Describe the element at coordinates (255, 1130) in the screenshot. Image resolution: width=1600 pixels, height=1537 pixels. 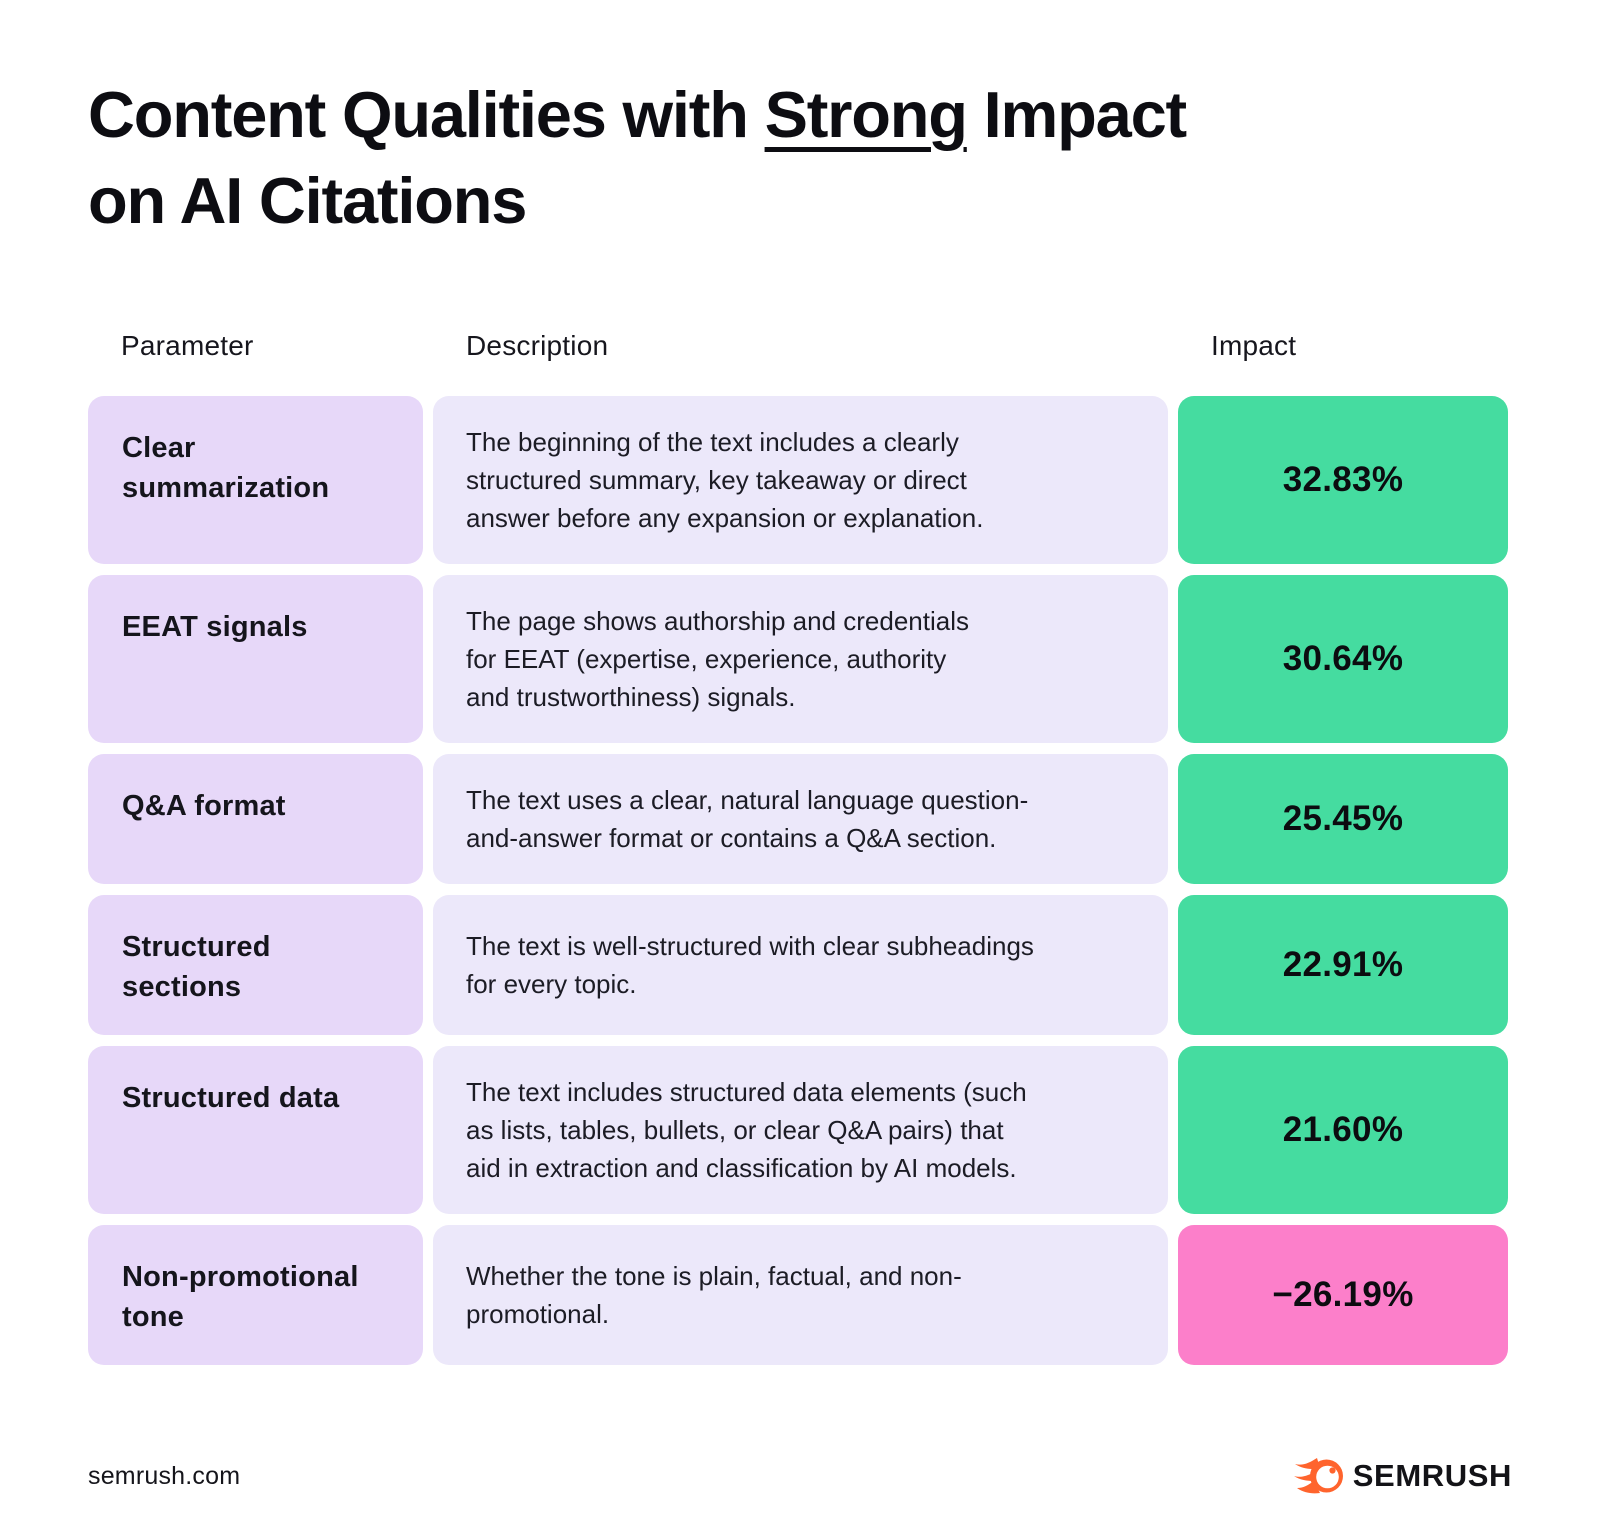
I see `parameter-cell: Structured data` at that location.